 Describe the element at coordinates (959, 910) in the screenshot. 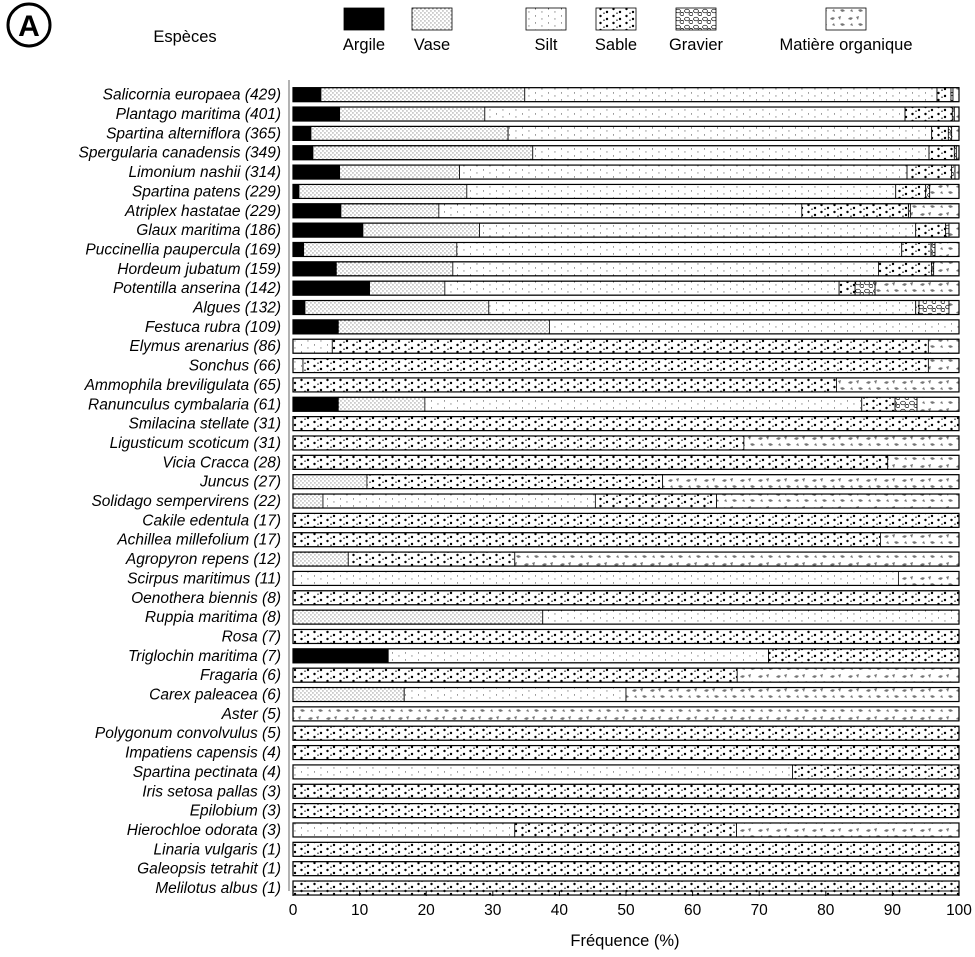

I see `x-tick-label: 100` at that location.